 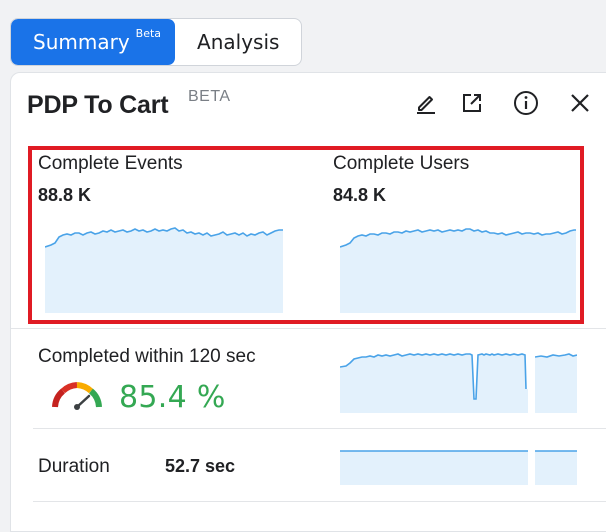 I want to click on completion-sparkline, so click(x=434, y=383).